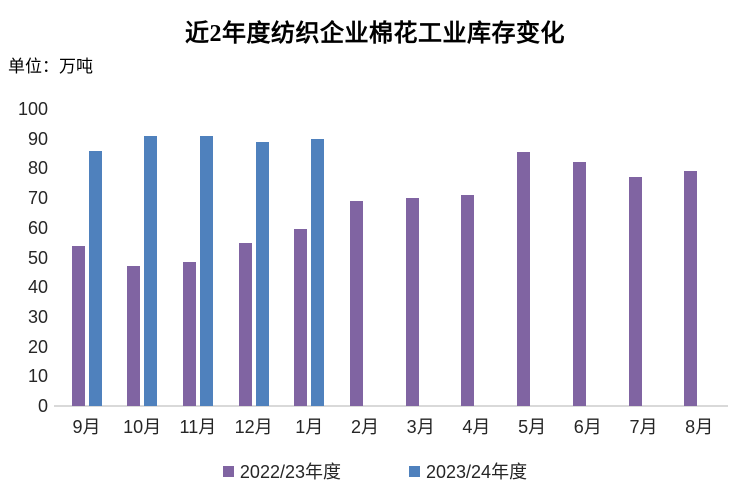 This screenshot has height=490, width=750. I want to click on legend: 2022/23年度 2023/24年度, so click(375, 471).